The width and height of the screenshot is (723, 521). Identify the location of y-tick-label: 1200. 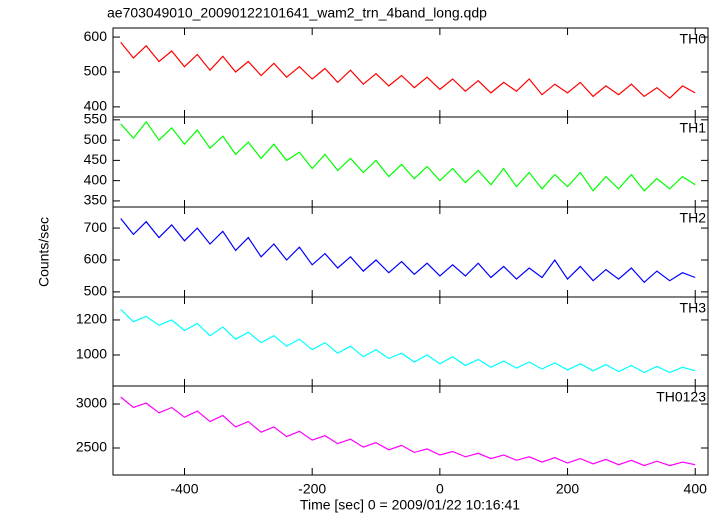
(91, 319).